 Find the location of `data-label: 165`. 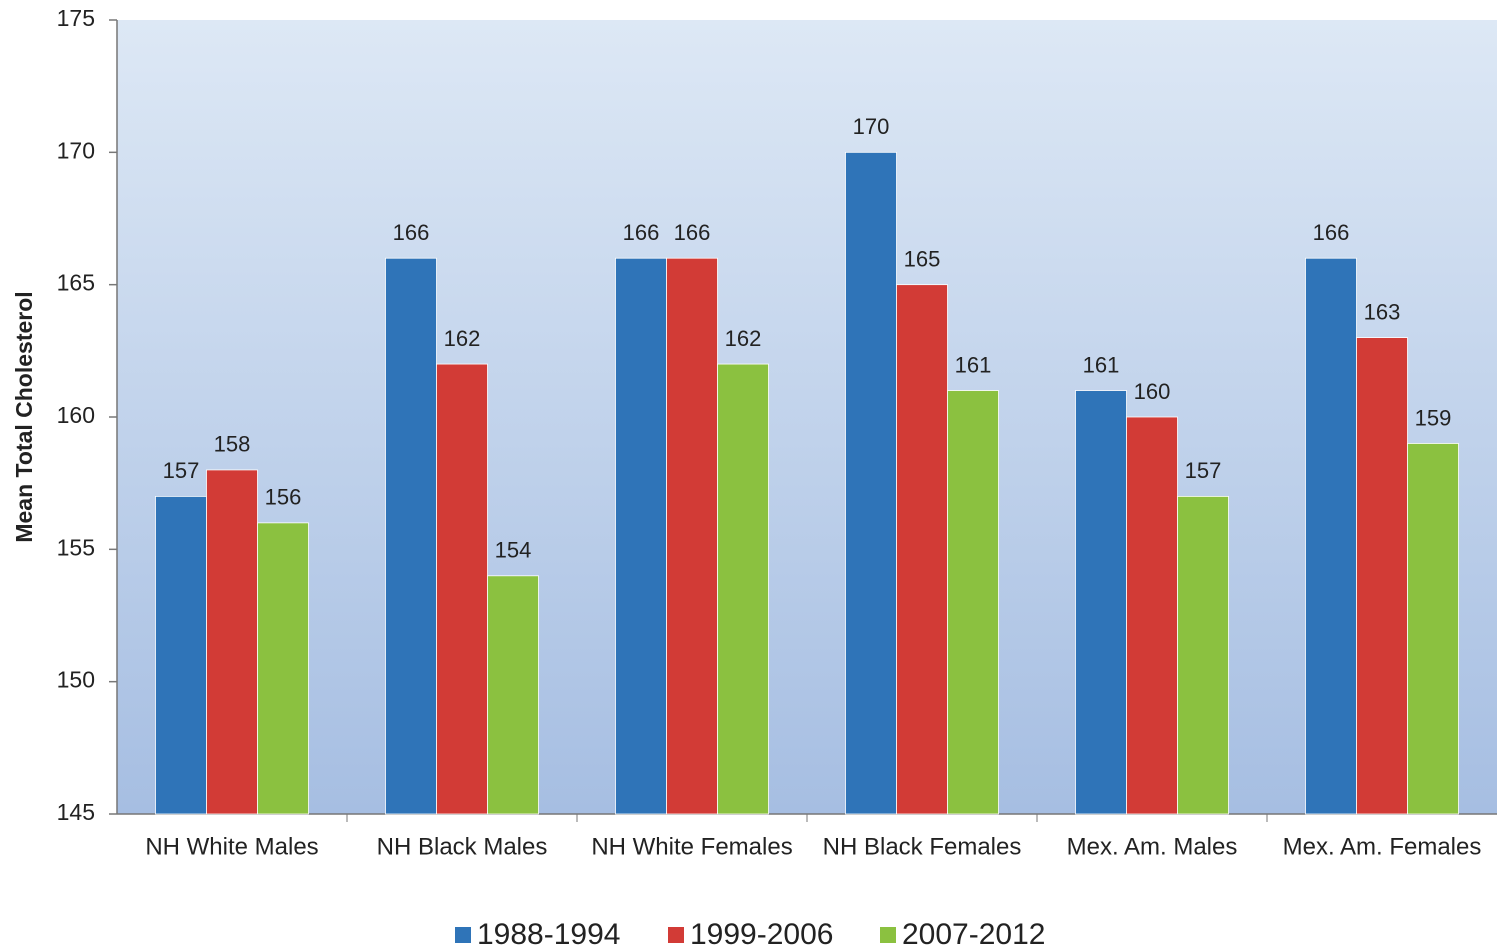

data-label: 165 is located at coordinates (922, 258).